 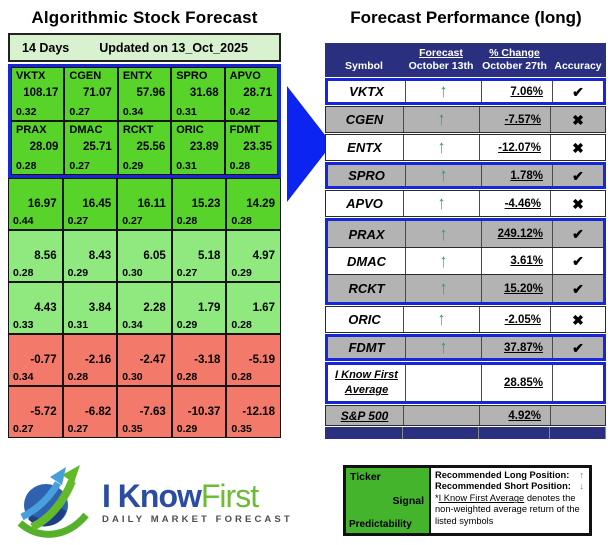 What do you see at coordinates (258, 412) in the screenshot?
I see `signal-value: -12.18` at bounding box center [258, 412].